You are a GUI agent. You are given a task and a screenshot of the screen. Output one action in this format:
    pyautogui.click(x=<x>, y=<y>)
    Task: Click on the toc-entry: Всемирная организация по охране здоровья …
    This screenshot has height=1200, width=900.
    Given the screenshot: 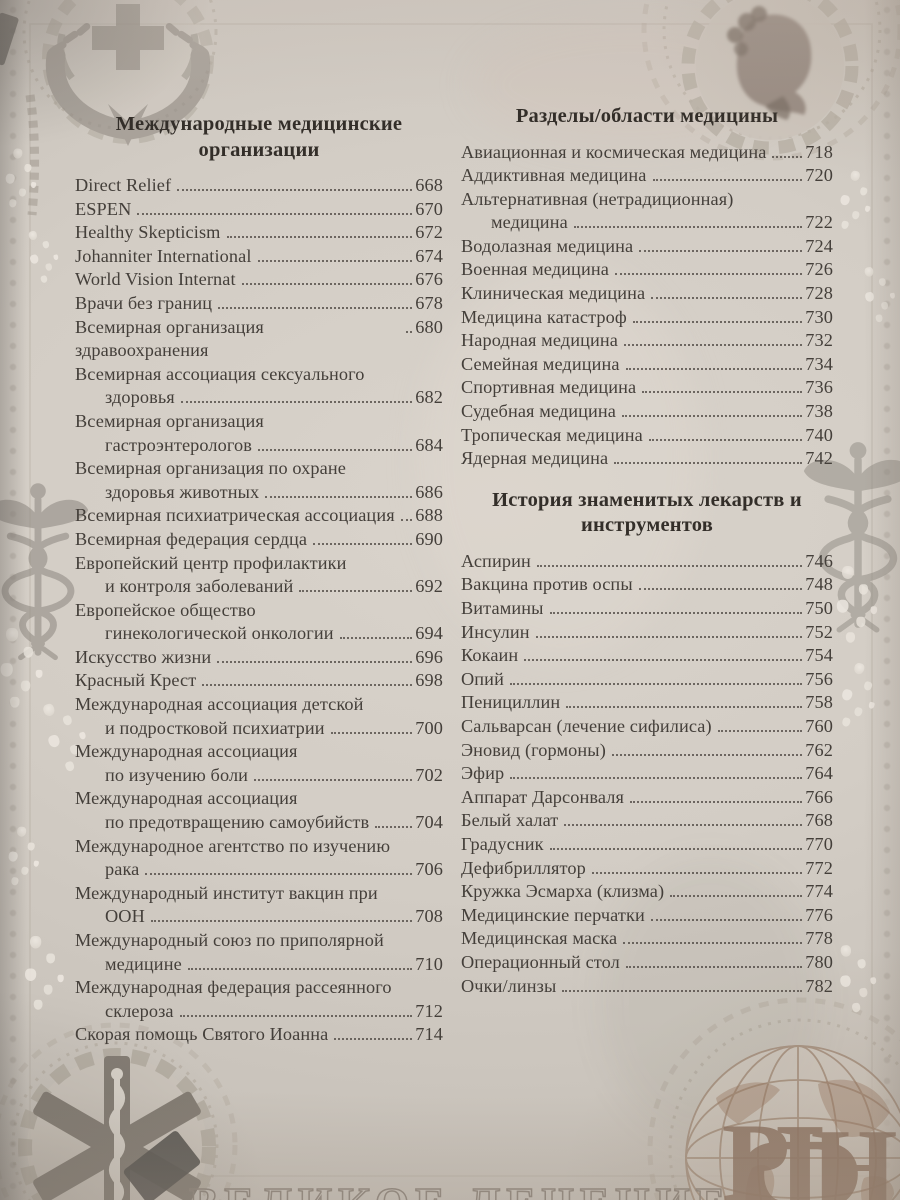 What is the action you would take?
    pyautogui.click(x=259, y=480)
    